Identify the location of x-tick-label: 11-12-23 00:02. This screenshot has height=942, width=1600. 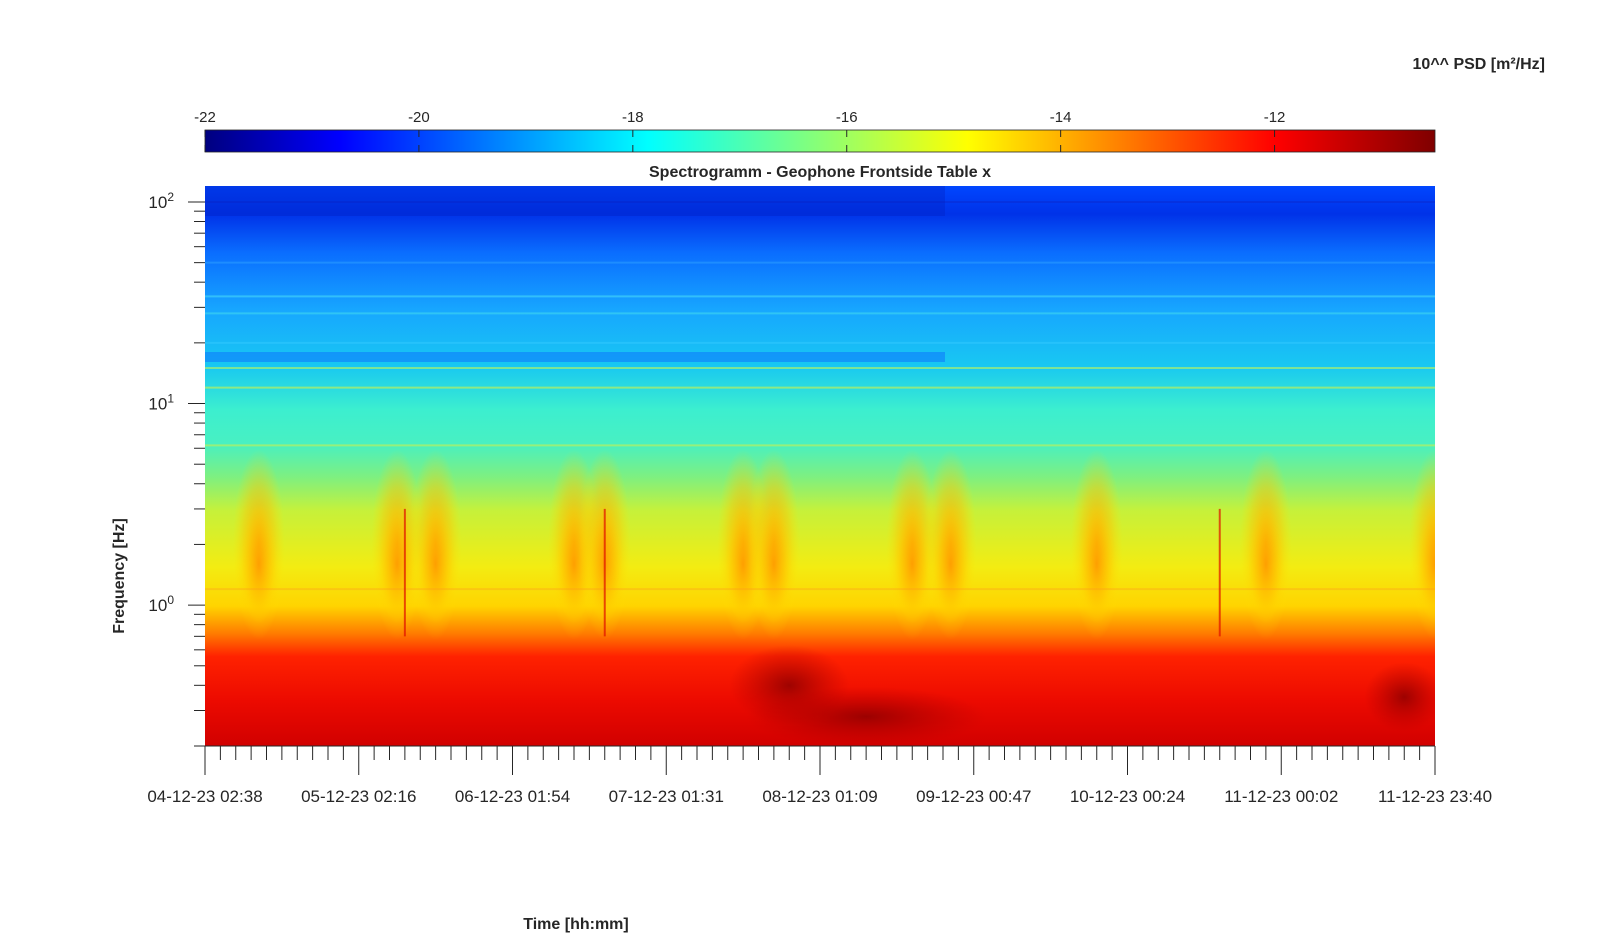
(1281, 796).